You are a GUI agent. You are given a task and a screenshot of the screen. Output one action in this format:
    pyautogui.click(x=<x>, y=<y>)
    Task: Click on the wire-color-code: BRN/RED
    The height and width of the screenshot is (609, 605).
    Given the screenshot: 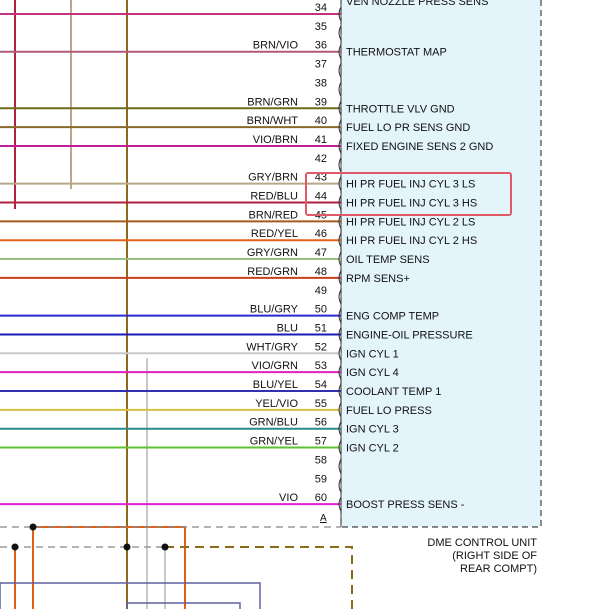 What is the action you would take?
    pyautogui.click(x=273, y=215)
    